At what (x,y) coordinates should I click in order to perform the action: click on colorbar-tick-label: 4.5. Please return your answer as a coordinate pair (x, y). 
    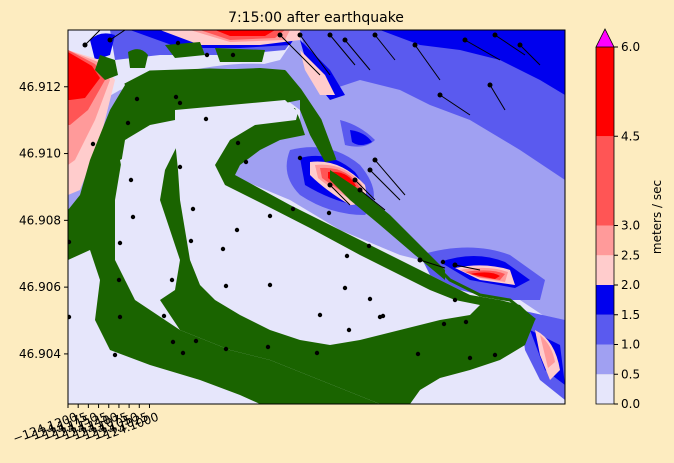
    Looking at the image, I should click on (630, 136).